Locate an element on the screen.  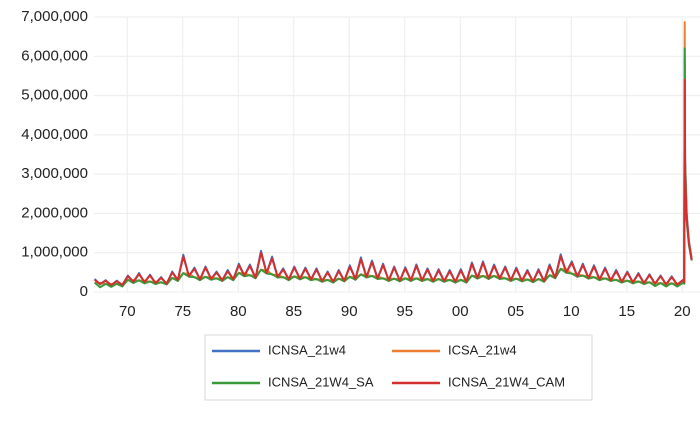
y-tick-label: 3,000,000 is located at coordinates (54, 173).